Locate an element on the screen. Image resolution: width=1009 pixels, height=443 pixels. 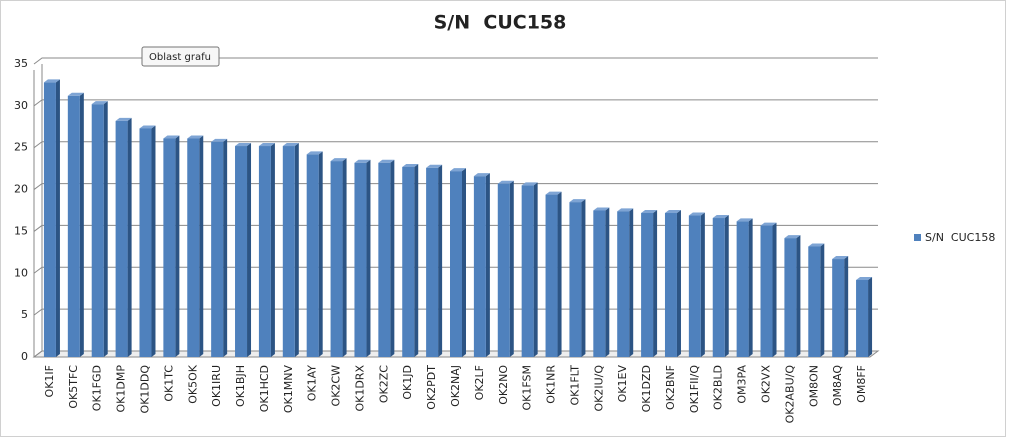
x-tick-label: OK2BNF is located at coordinates (670, 387).